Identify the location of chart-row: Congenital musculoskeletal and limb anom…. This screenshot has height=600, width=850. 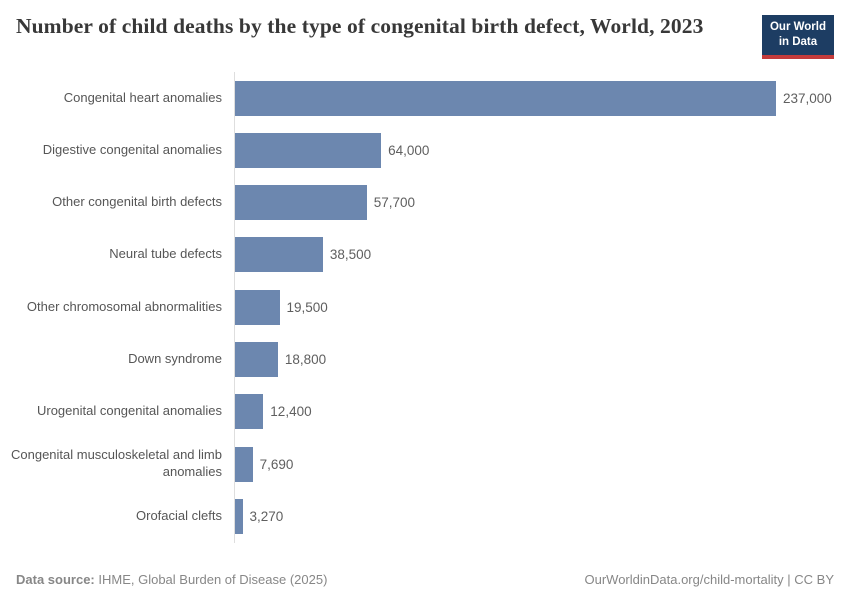
(425, 464).